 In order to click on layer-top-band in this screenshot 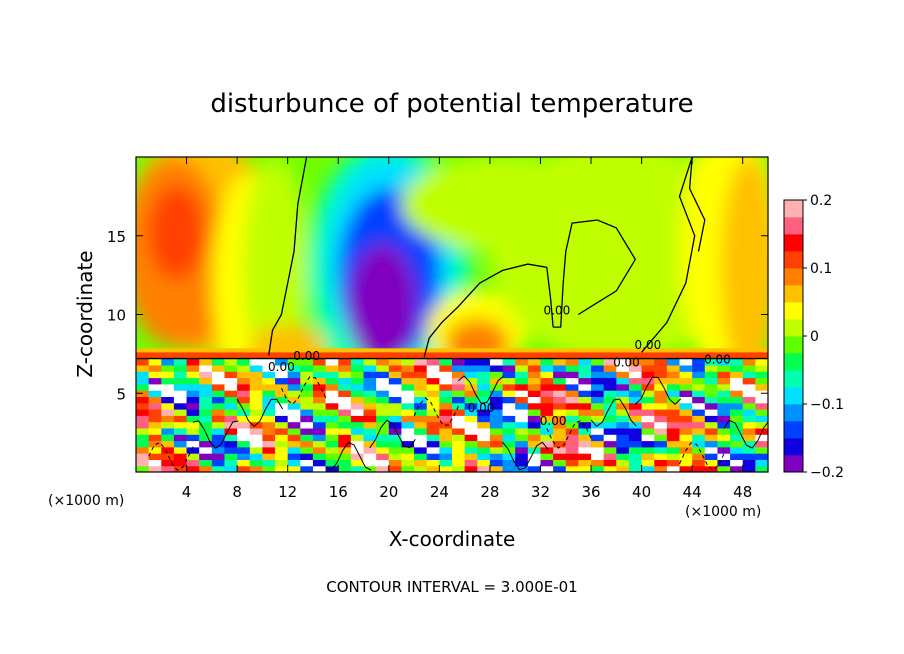, I will do `click(452, 355)`.